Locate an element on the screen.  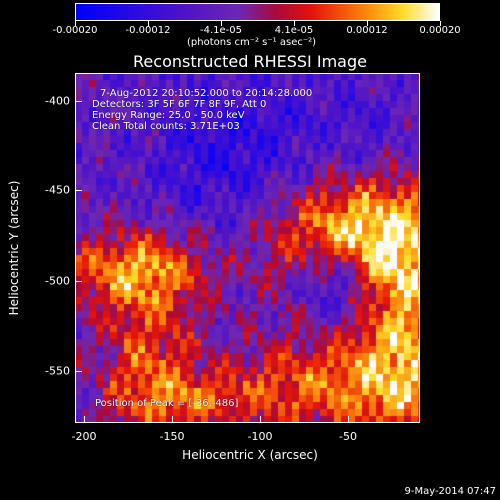
info-detectors: Detectors: 3F 5F 6F 7F 8F 9F, Att 0 is located at coordinates (179, 104).